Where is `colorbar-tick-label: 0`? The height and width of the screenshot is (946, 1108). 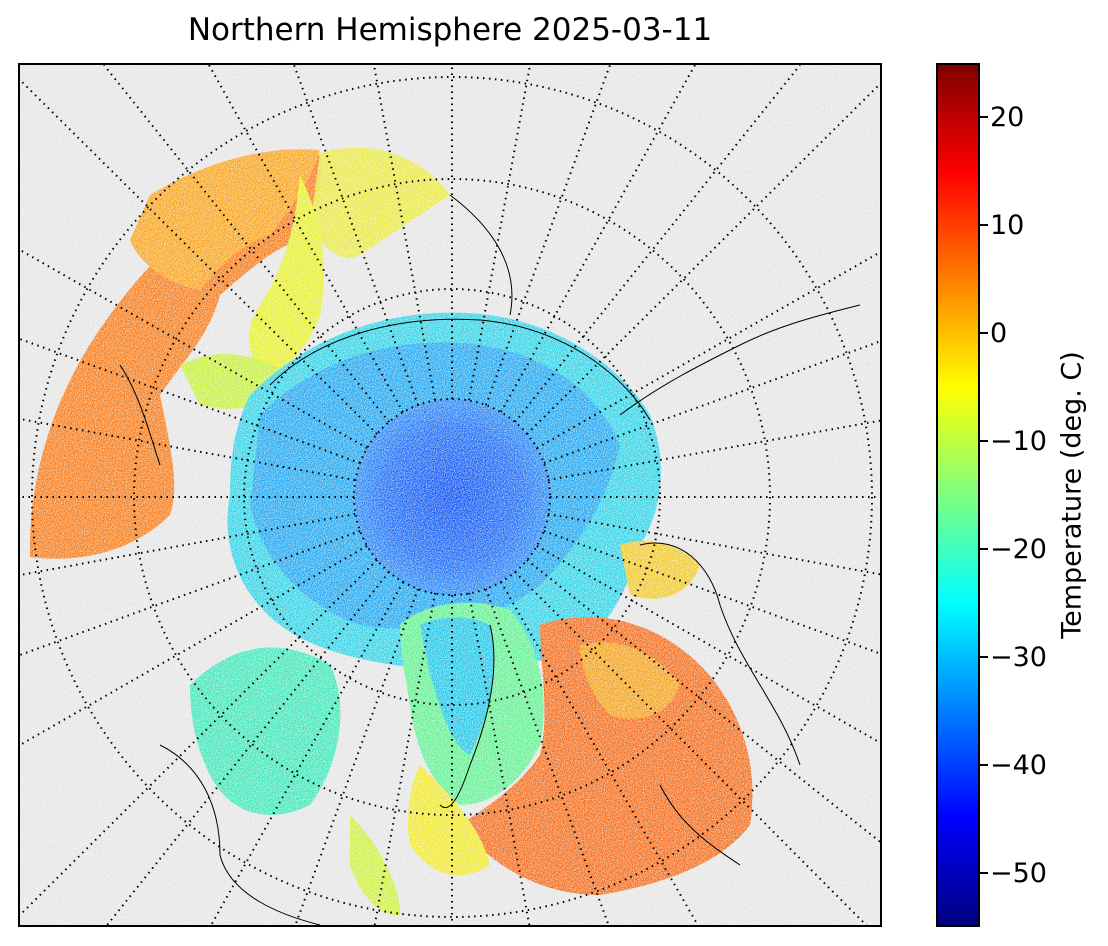 colorbar-tick-label: 0 is located at coordinates (999, 333).